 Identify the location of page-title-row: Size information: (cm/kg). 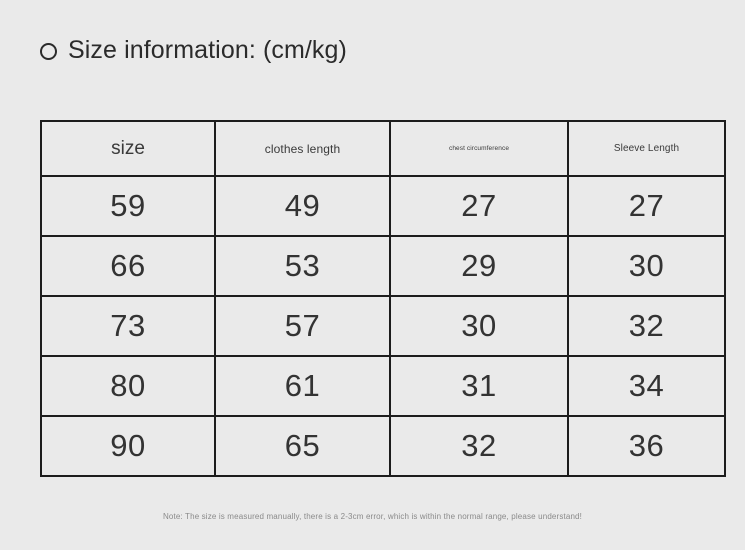
(193, 50).